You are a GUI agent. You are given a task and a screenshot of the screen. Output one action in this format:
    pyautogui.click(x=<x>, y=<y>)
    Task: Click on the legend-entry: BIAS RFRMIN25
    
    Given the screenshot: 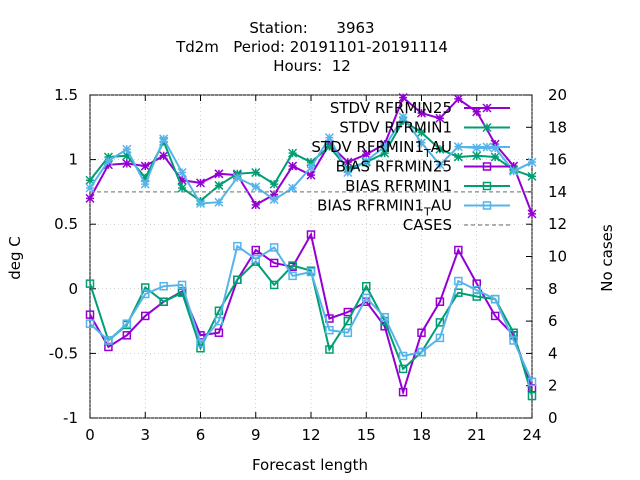 What is the action you would take?
    pyautogui.click(x=423, y=167)
    